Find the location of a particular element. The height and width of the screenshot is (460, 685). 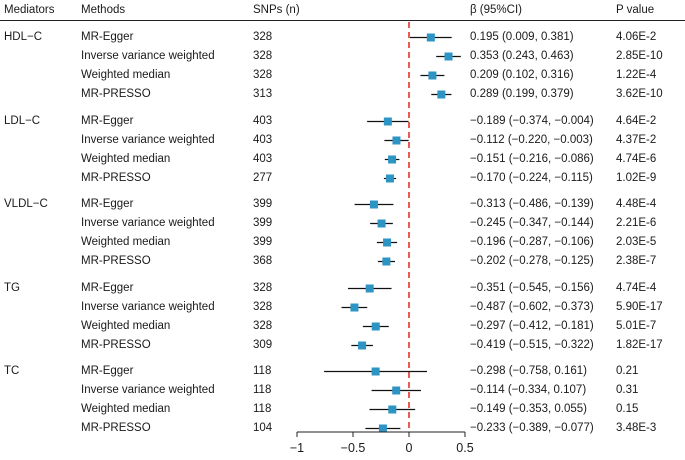

header-pvalue: P value is located at coordinates (635, 10).